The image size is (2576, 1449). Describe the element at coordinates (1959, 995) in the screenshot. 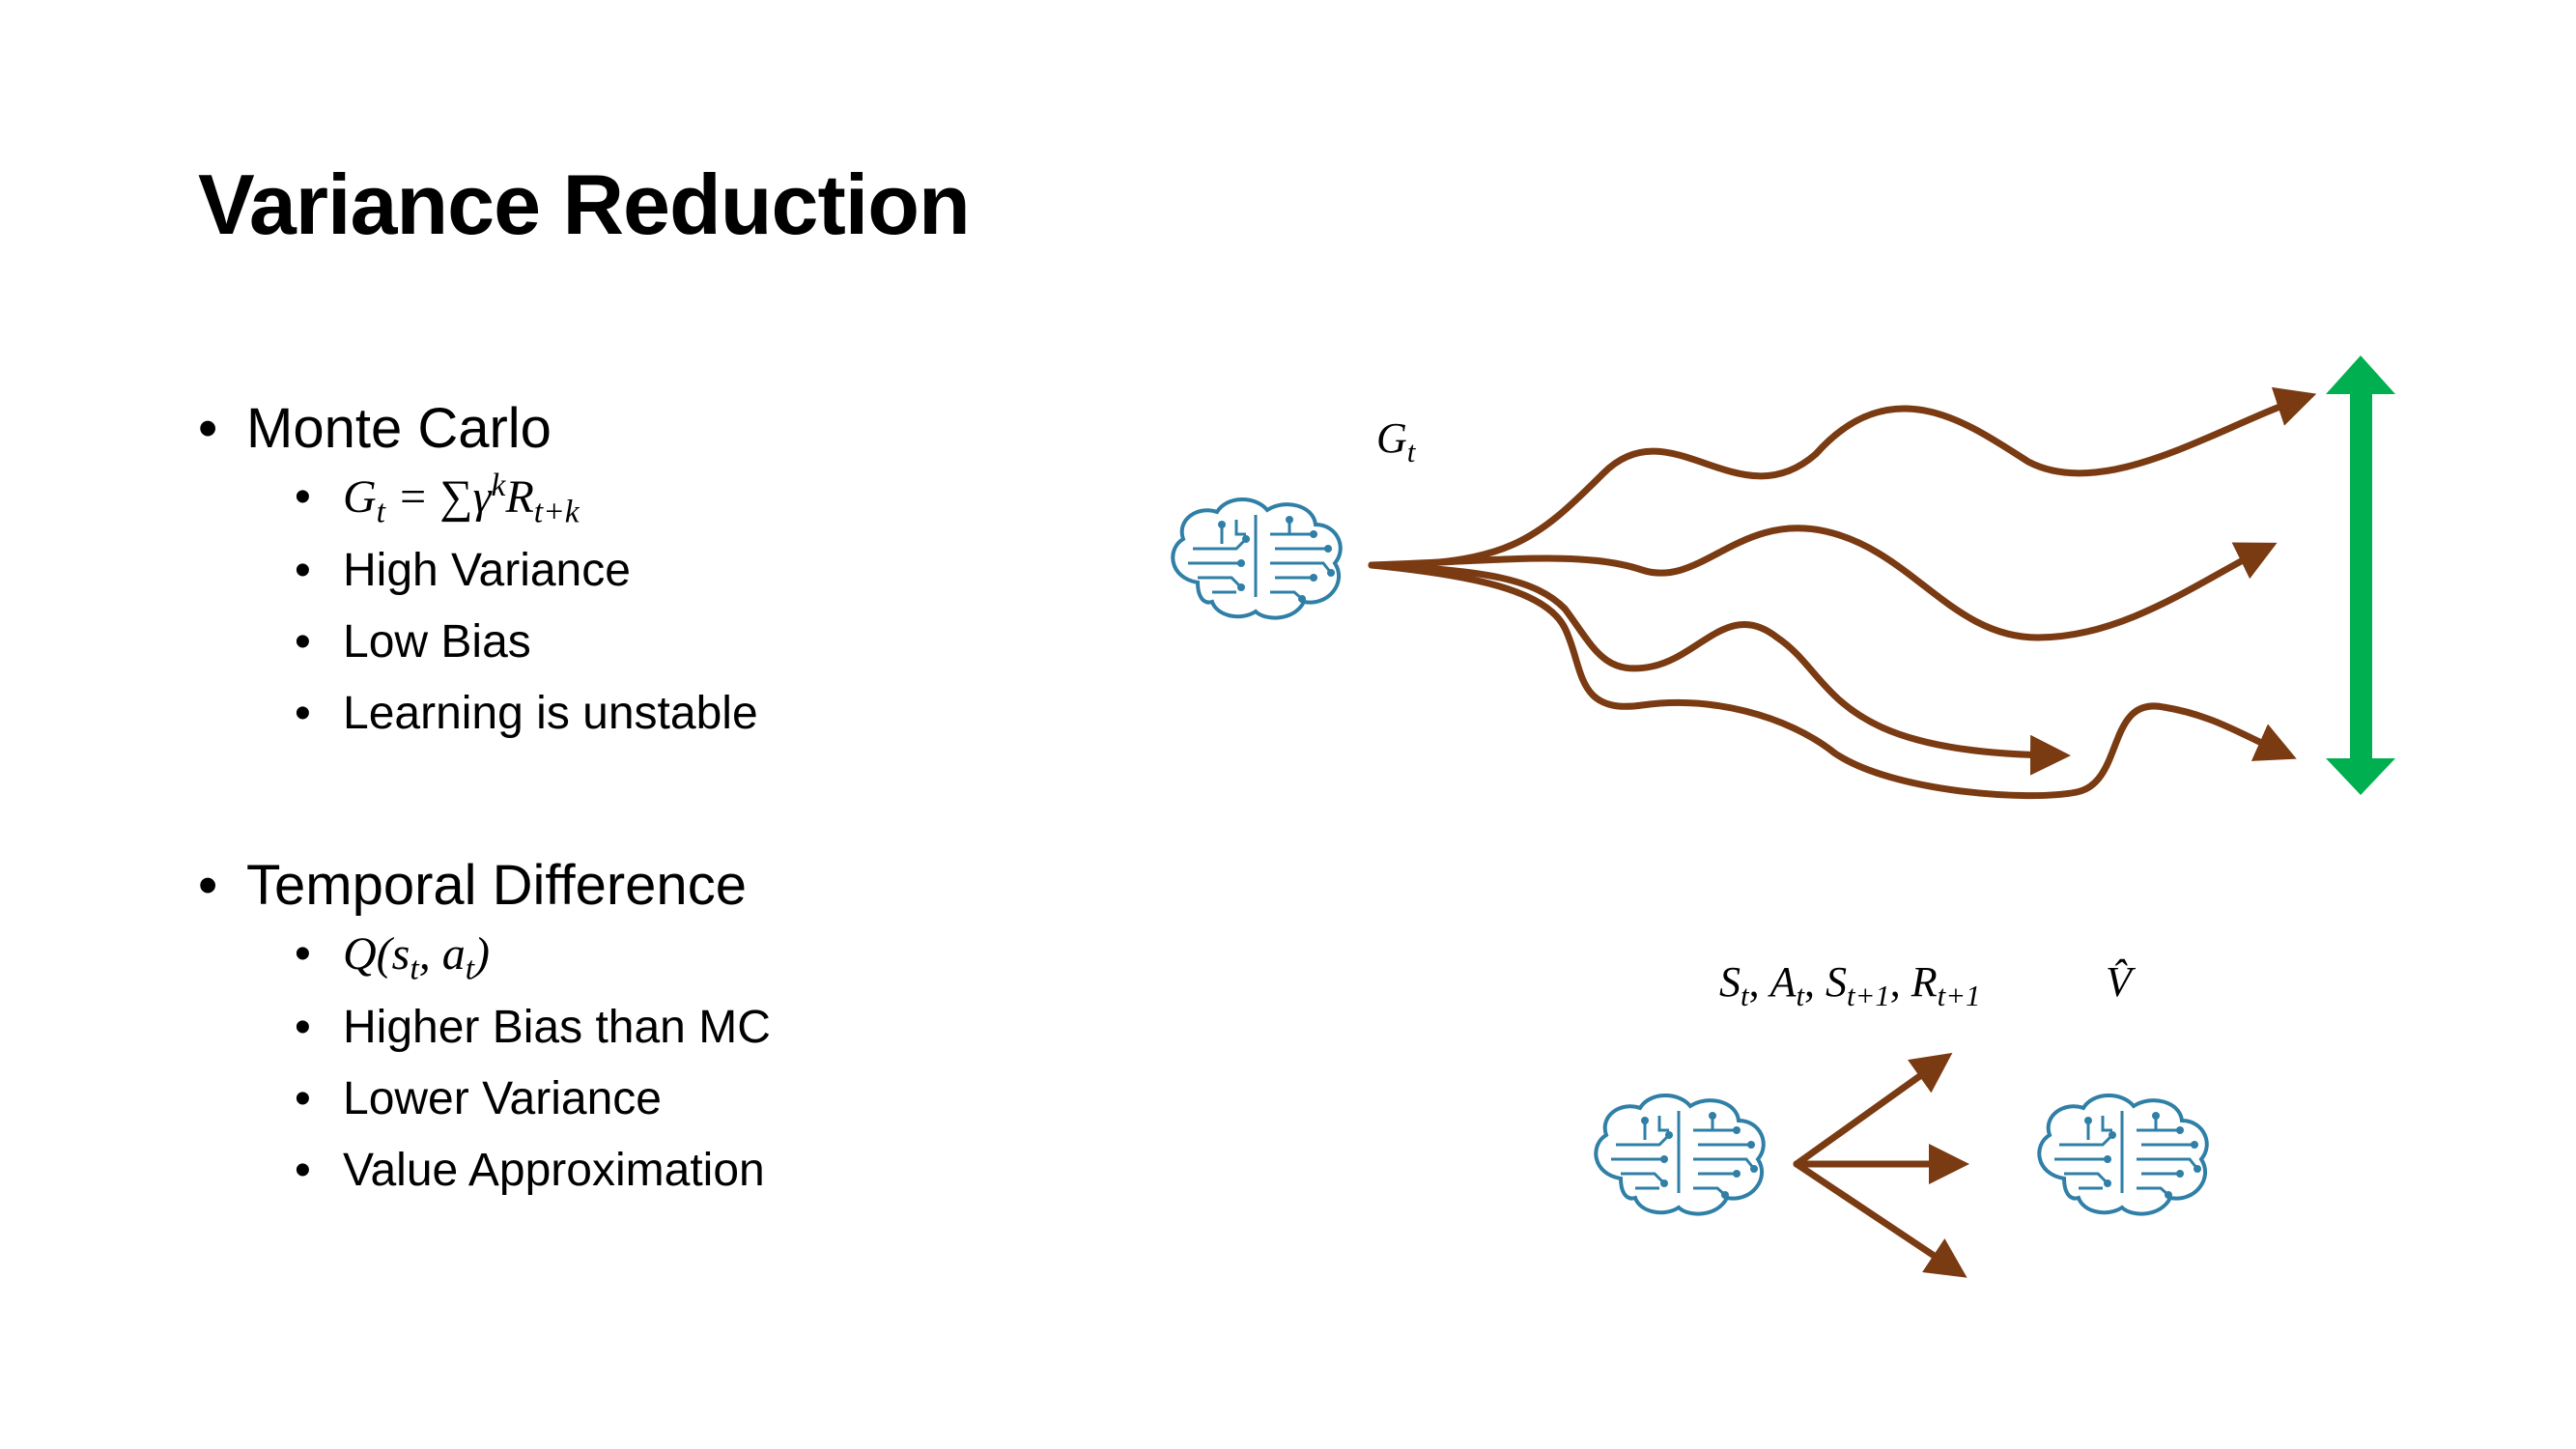

I see `td-label-r-sub: t+1` at that location.